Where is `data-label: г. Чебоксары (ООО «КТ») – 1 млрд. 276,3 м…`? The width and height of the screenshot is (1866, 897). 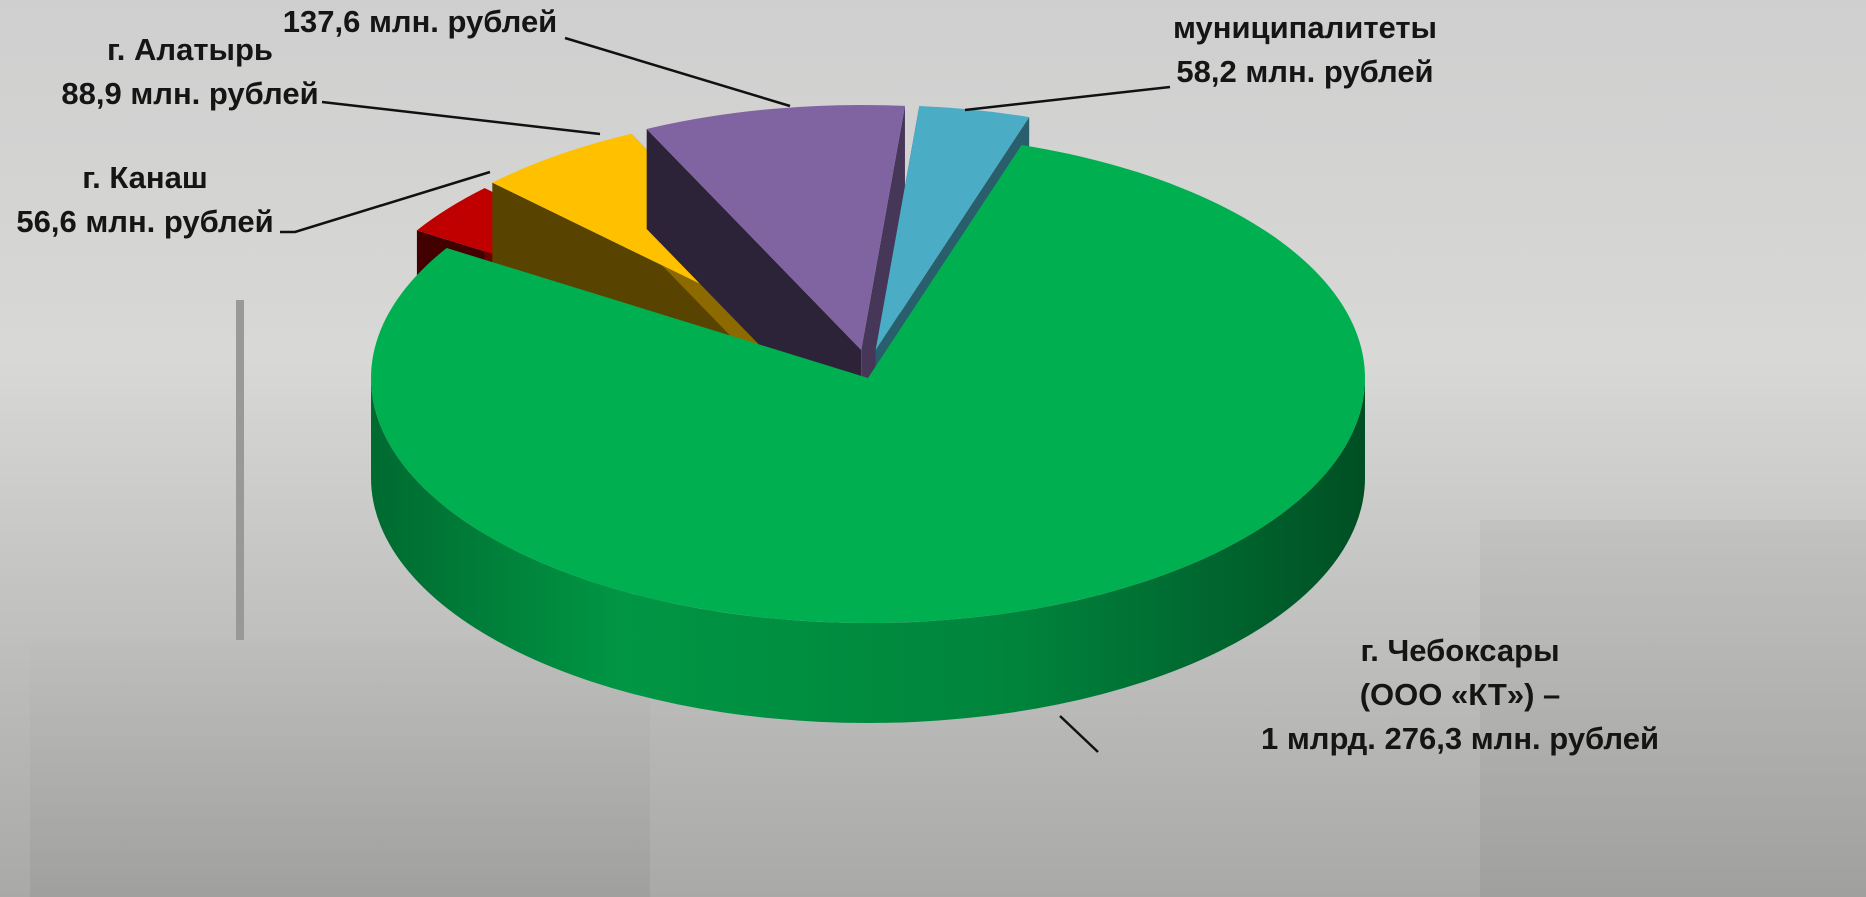 data-label: г. Чебоксары (ООО «КТ») – 1 млрд. 276,3 м… is located at coordinates (1460, 695).